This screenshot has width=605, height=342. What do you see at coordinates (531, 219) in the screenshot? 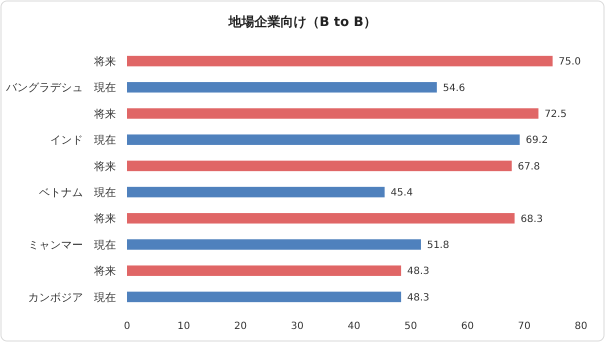
I see `data-label: 68.3` at bounding box center [531, 219].